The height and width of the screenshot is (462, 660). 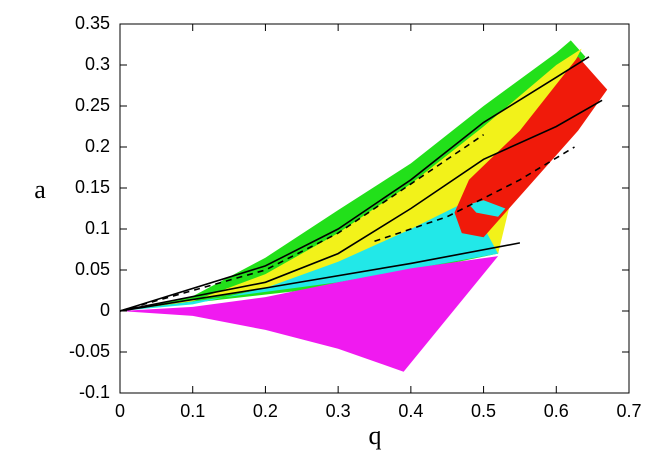 I want to click on y-tick-label: 0.05, so click(x=92, y=269).